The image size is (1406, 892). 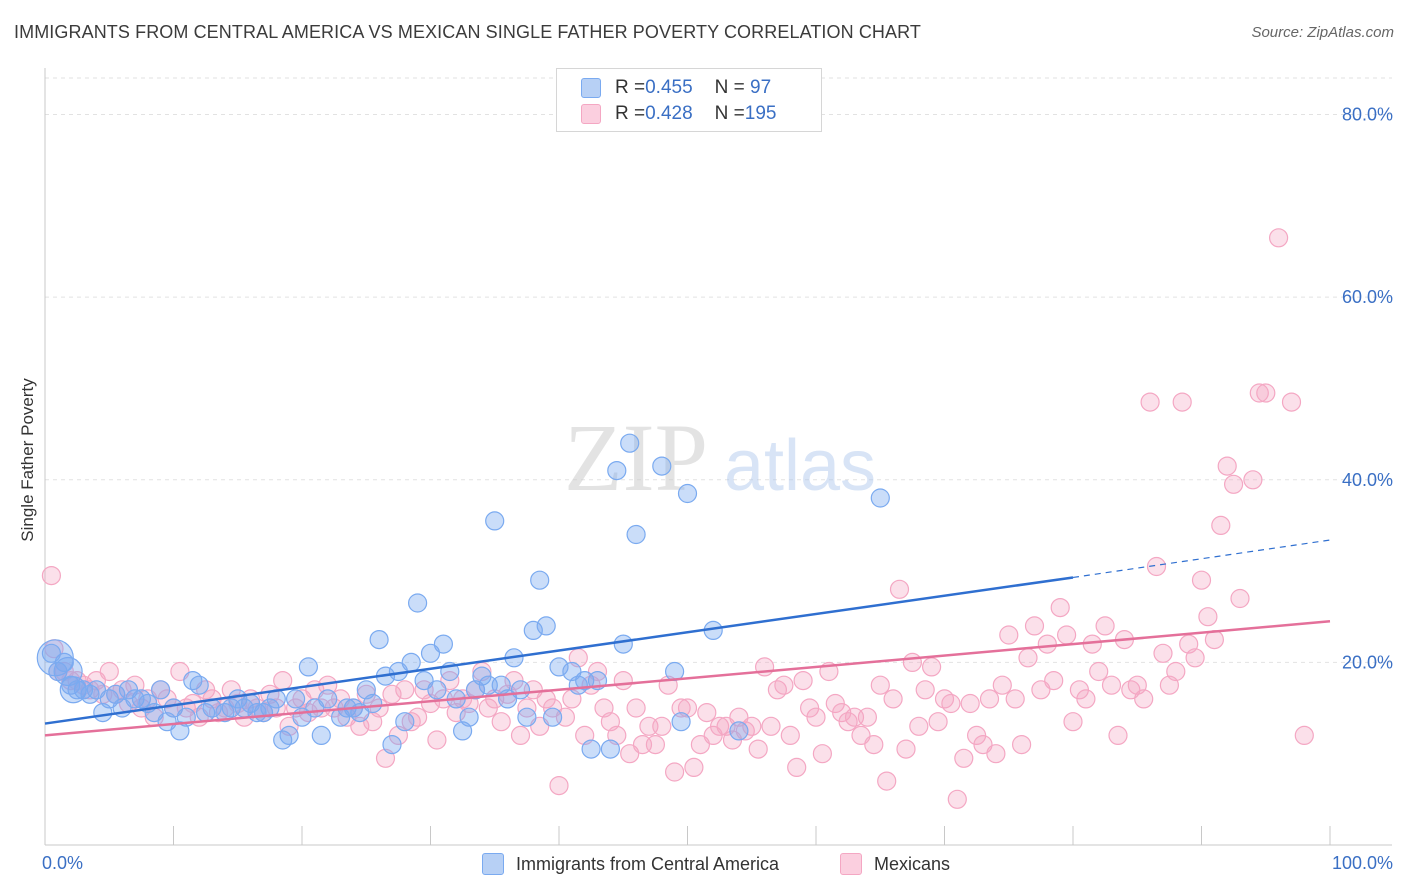 What do you see at coordinates (800, 466) in the screenshot?
I see `watermark-atlas: atlas` at bounding box center [800, 466].